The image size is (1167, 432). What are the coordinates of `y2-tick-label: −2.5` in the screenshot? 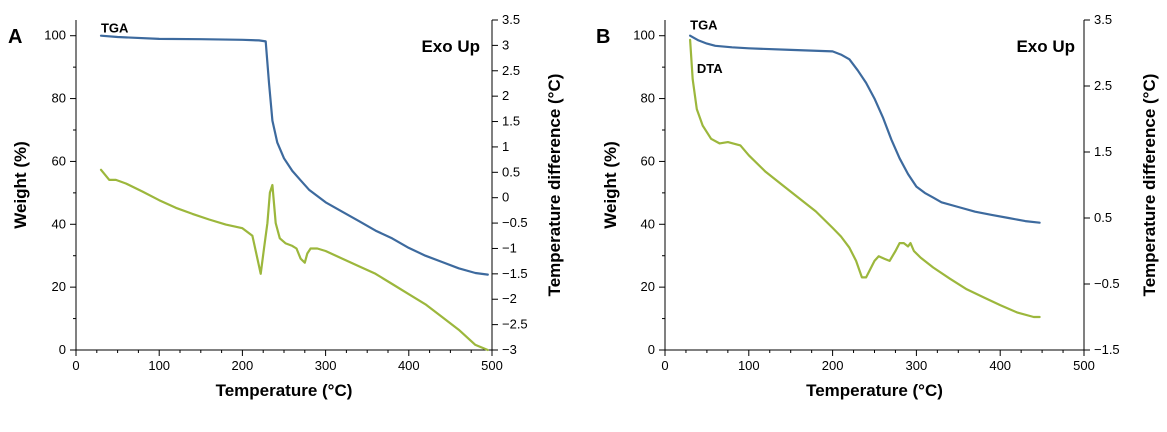 It's located at (515, 324).